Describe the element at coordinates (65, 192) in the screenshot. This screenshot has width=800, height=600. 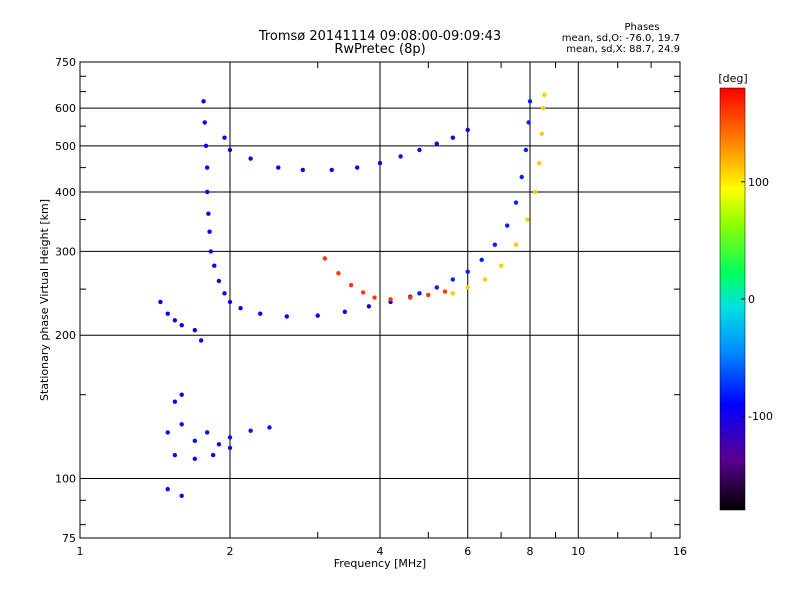
I see `y-tick-label: 400` at that location.